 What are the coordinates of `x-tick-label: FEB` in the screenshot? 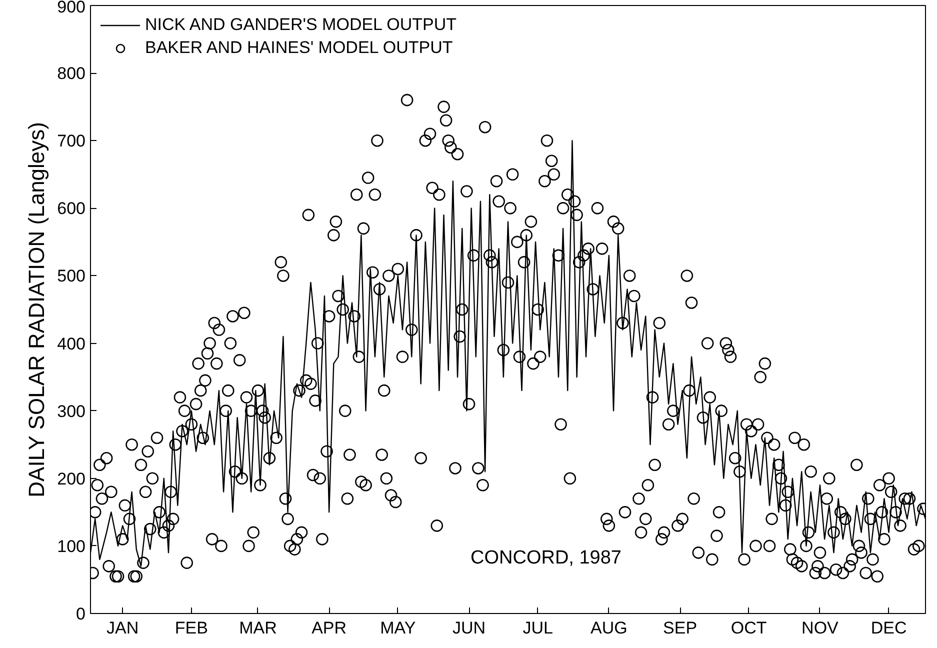 It's located at (191, 628).